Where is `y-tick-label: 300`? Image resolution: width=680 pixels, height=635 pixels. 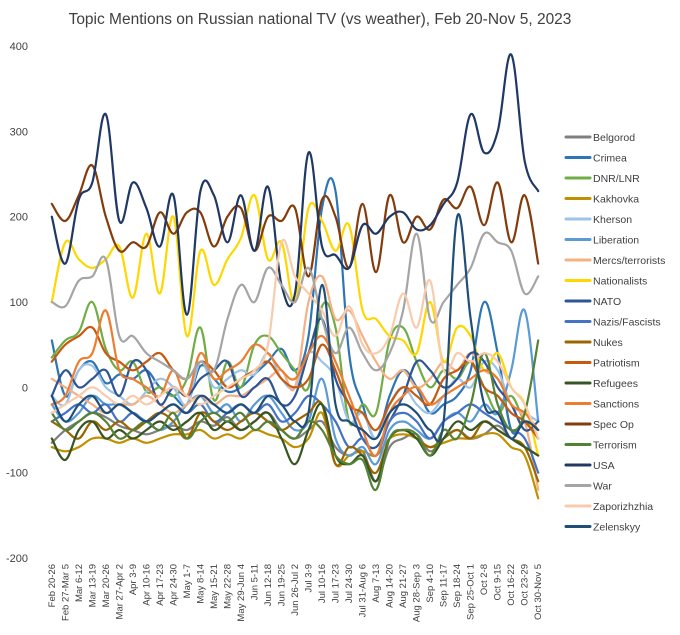 y-tick-label: 300 is located at coordinates (19, 132).